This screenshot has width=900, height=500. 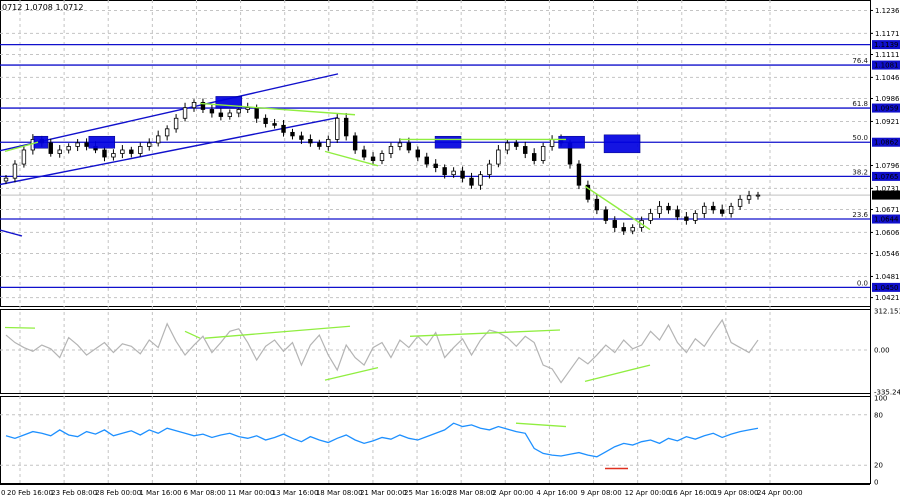 What do you see at coordinates (860, 172) in the screenshot?
I see `fib-level-label: 38.2` at bounding box center [860, 172].